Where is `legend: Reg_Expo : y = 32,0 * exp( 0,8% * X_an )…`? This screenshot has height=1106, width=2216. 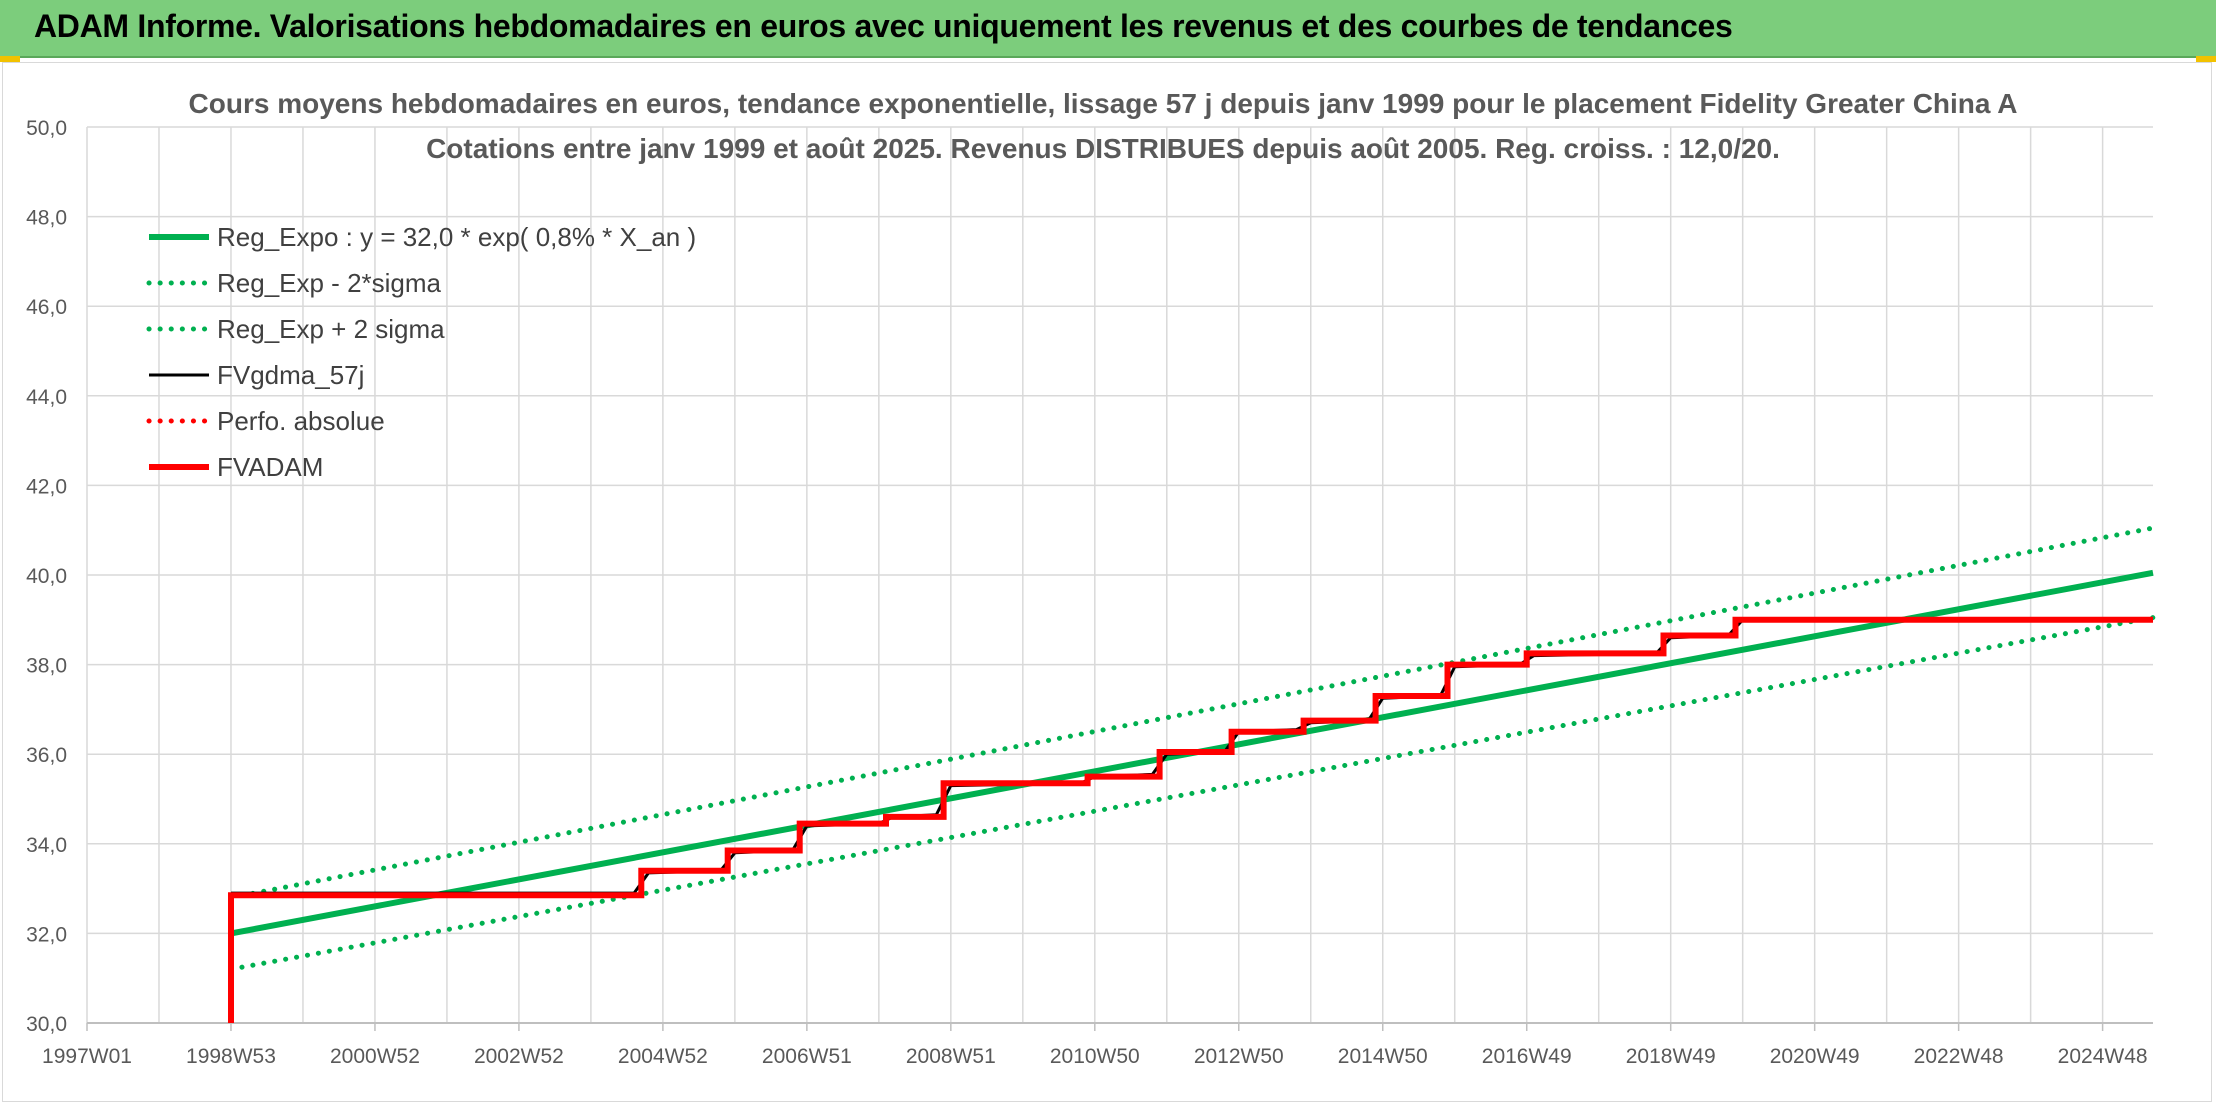 legend: Reg_Expo : y = 32,0 * exp( 0,8% * X_an )… is located at coordinates (421, 352).